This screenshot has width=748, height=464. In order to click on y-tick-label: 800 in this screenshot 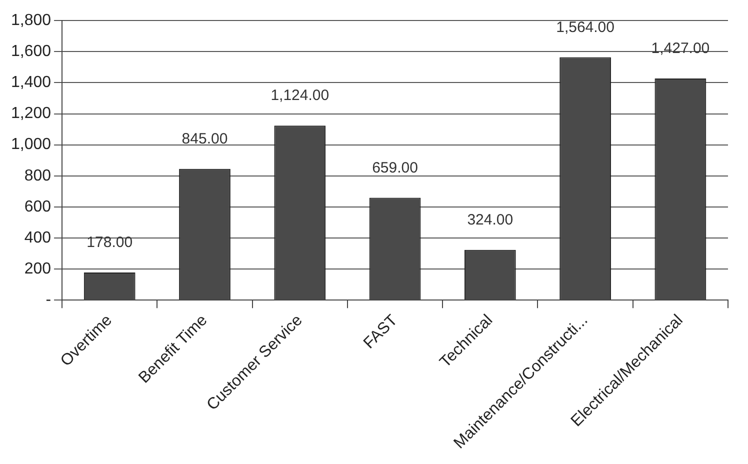, I will do `click(38, 175)`.